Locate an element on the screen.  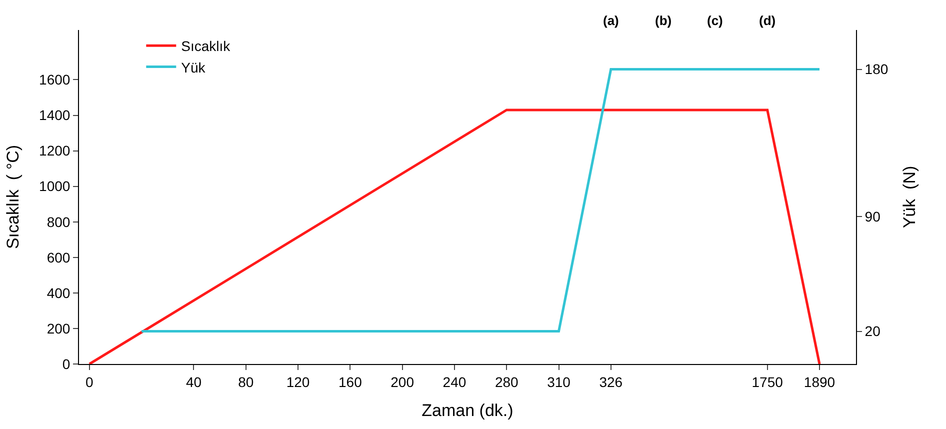
x-tick-label: 326 is located at coordinates (611, 382).